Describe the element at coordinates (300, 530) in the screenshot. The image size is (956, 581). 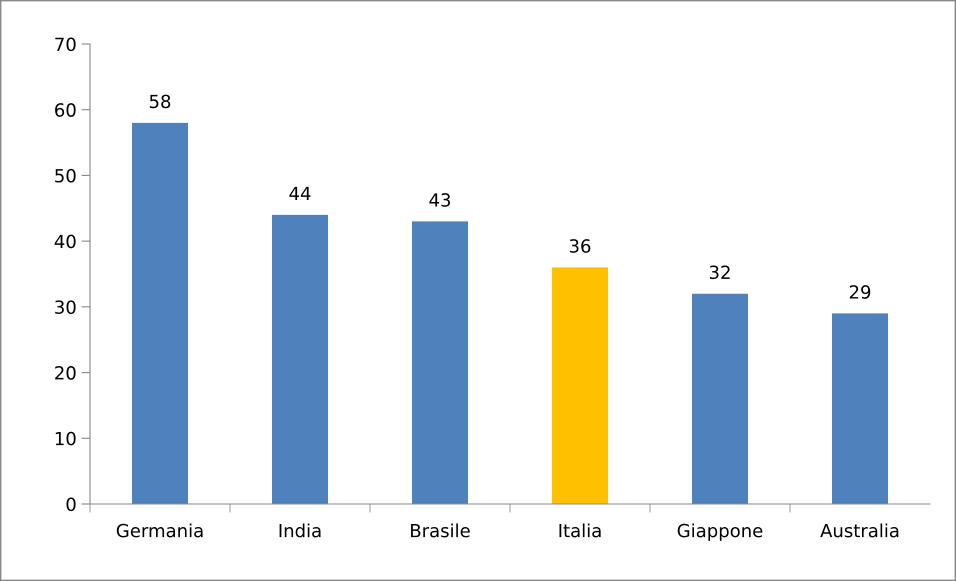
I see `x-tick-label: India` at that location.